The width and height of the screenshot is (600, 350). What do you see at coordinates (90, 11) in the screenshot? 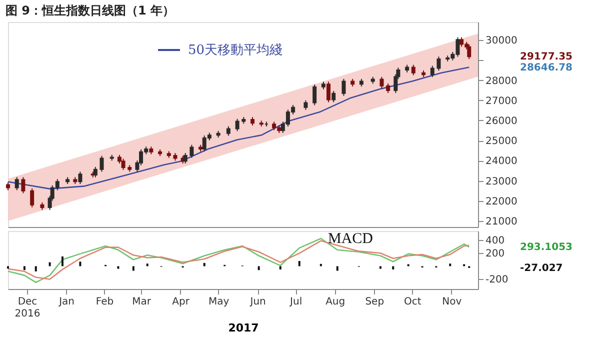
I see `chart-title: 图 9：恒生指数日线图（1 年）` at bounding box center [90, 11].